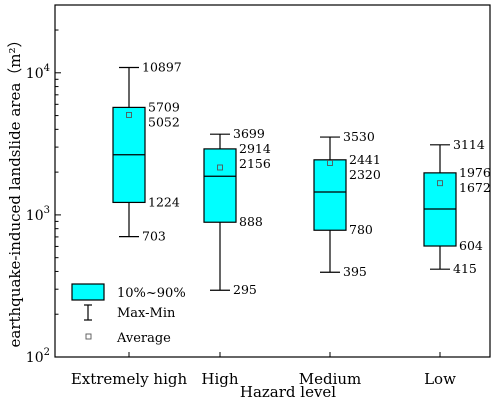 The image size is (498, 404). Describe the element at coordinates (255, 163) in the screenshot. I see `average-value-label: 2156` at that location.